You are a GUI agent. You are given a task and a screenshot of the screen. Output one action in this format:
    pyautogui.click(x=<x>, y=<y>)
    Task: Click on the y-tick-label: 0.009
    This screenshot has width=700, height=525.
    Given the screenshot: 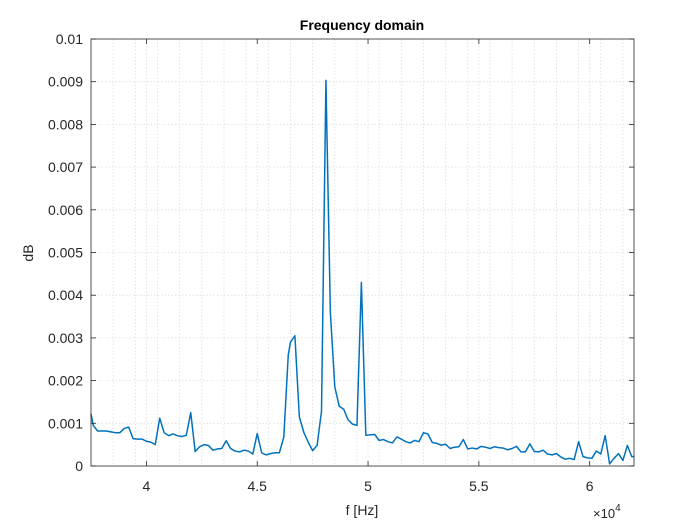 What is the action you would take?
    pyautogui.click(x=65, y=82)
    